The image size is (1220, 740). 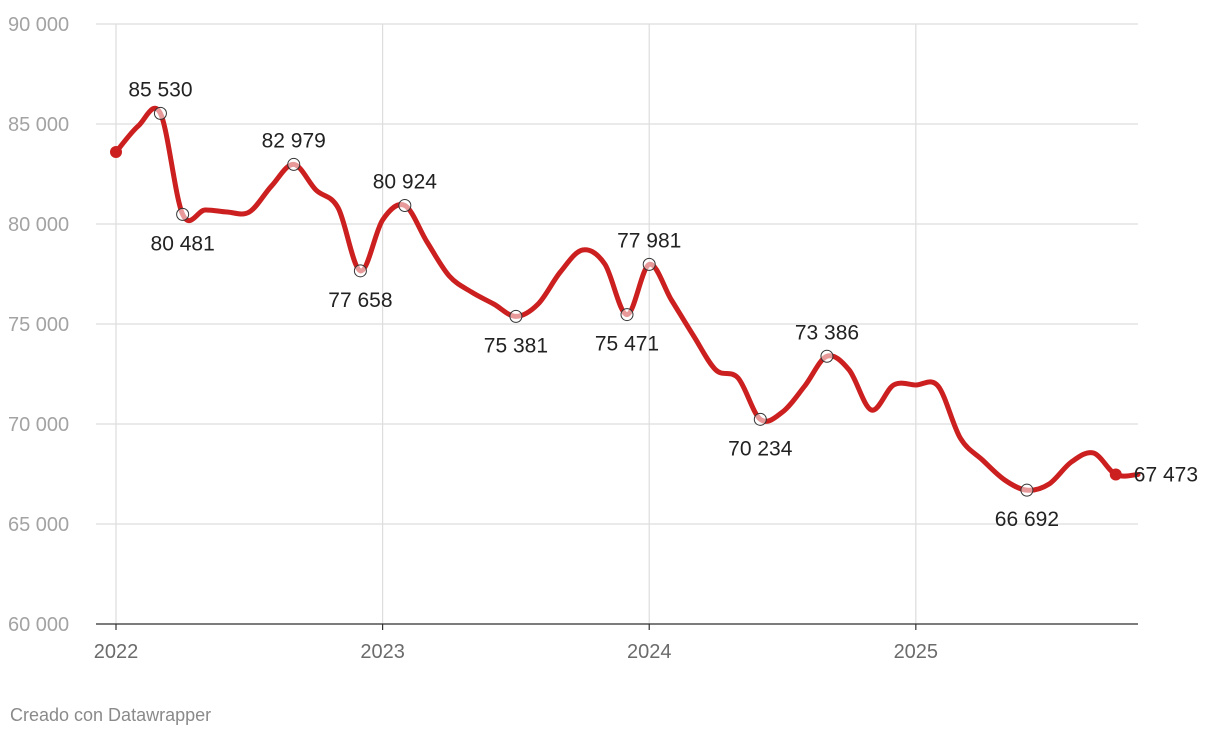 I want to click on data-label: 80 924, so click(x=405, y=182).